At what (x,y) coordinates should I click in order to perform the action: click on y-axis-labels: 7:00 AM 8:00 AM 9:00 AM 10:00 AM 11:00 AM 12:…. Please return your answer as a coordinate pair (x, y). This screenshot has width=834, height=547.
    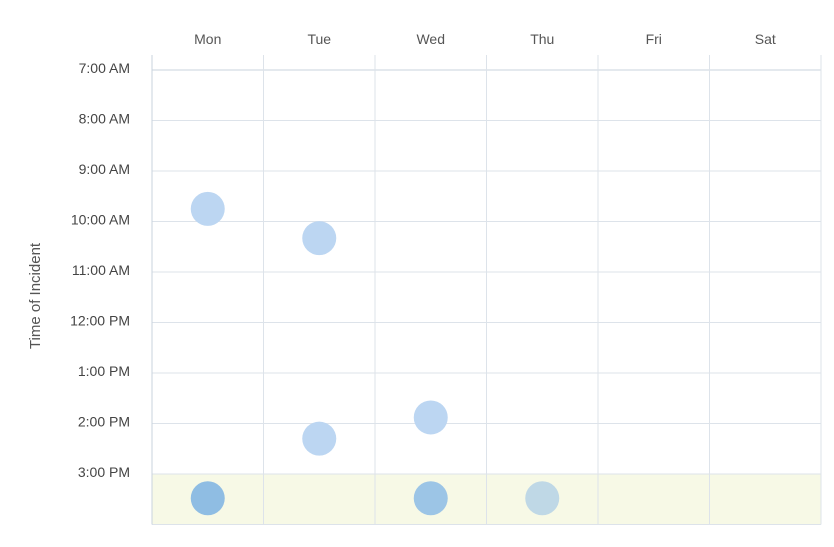
    Looking at the image, I should click on (100, 270).